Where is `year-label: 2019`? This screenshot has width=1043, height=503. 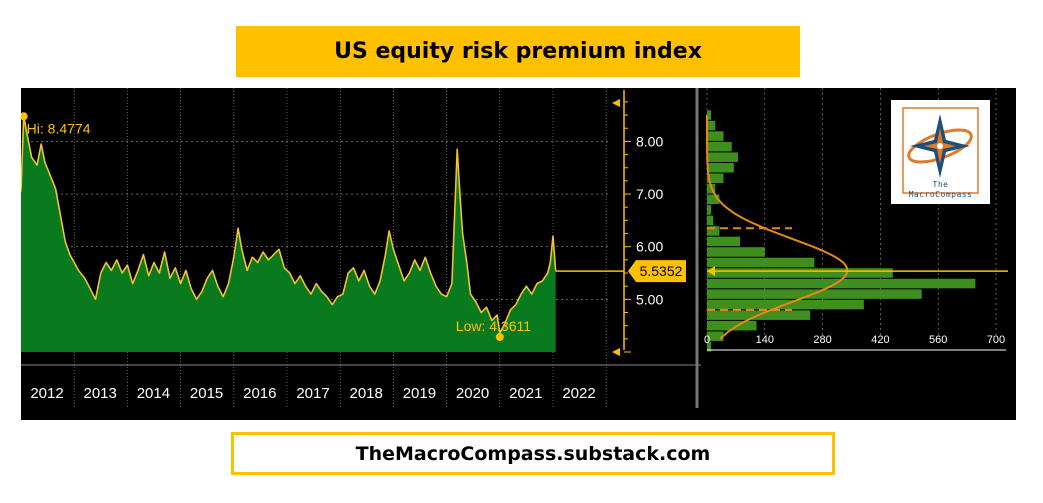 year-label: 2019 is located at coordinates (419, 393).